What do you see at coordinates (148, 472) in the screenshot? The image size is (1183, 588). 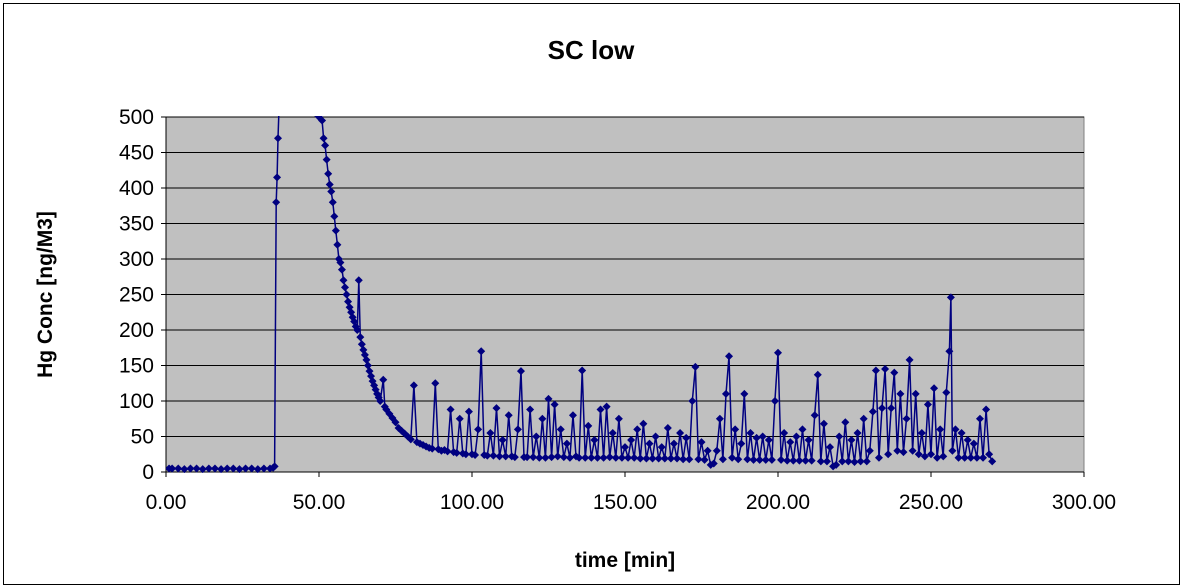 I see `y-tick-label: 0` at bounding box center [148, 472].